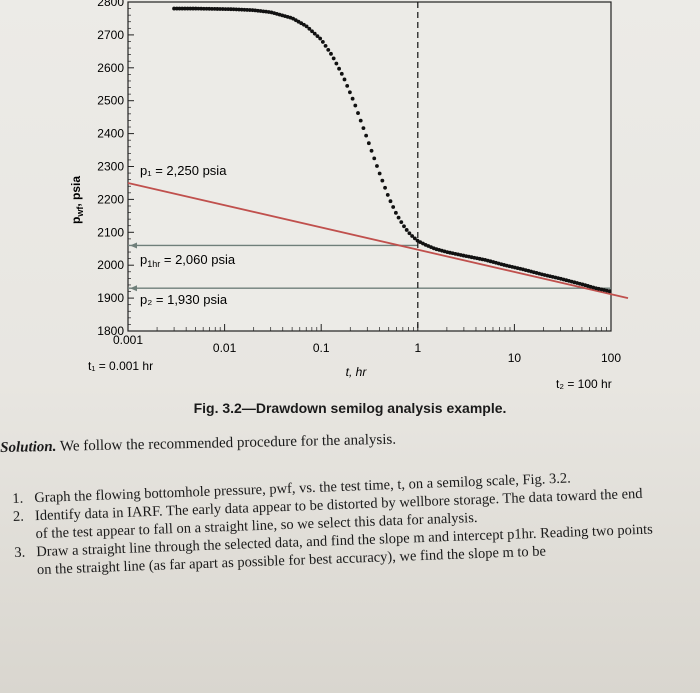 Image resolution: width=700 pixels, height=693 pixels. Describe the element at coordinates (77, 200) in the screenshot. I see `y-axis-label: pwf, psia` at that location.